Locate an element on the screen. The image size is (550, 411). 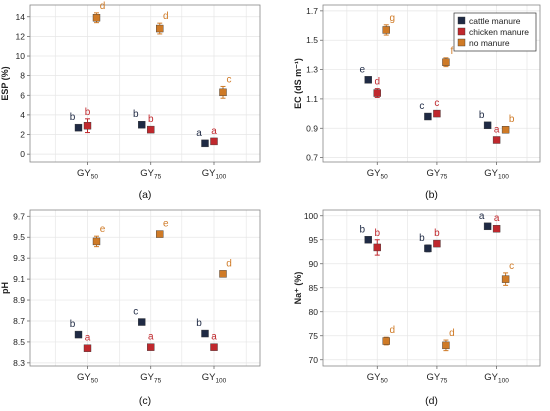
y-tick-label: 4 is located at coordinates (22, 115).